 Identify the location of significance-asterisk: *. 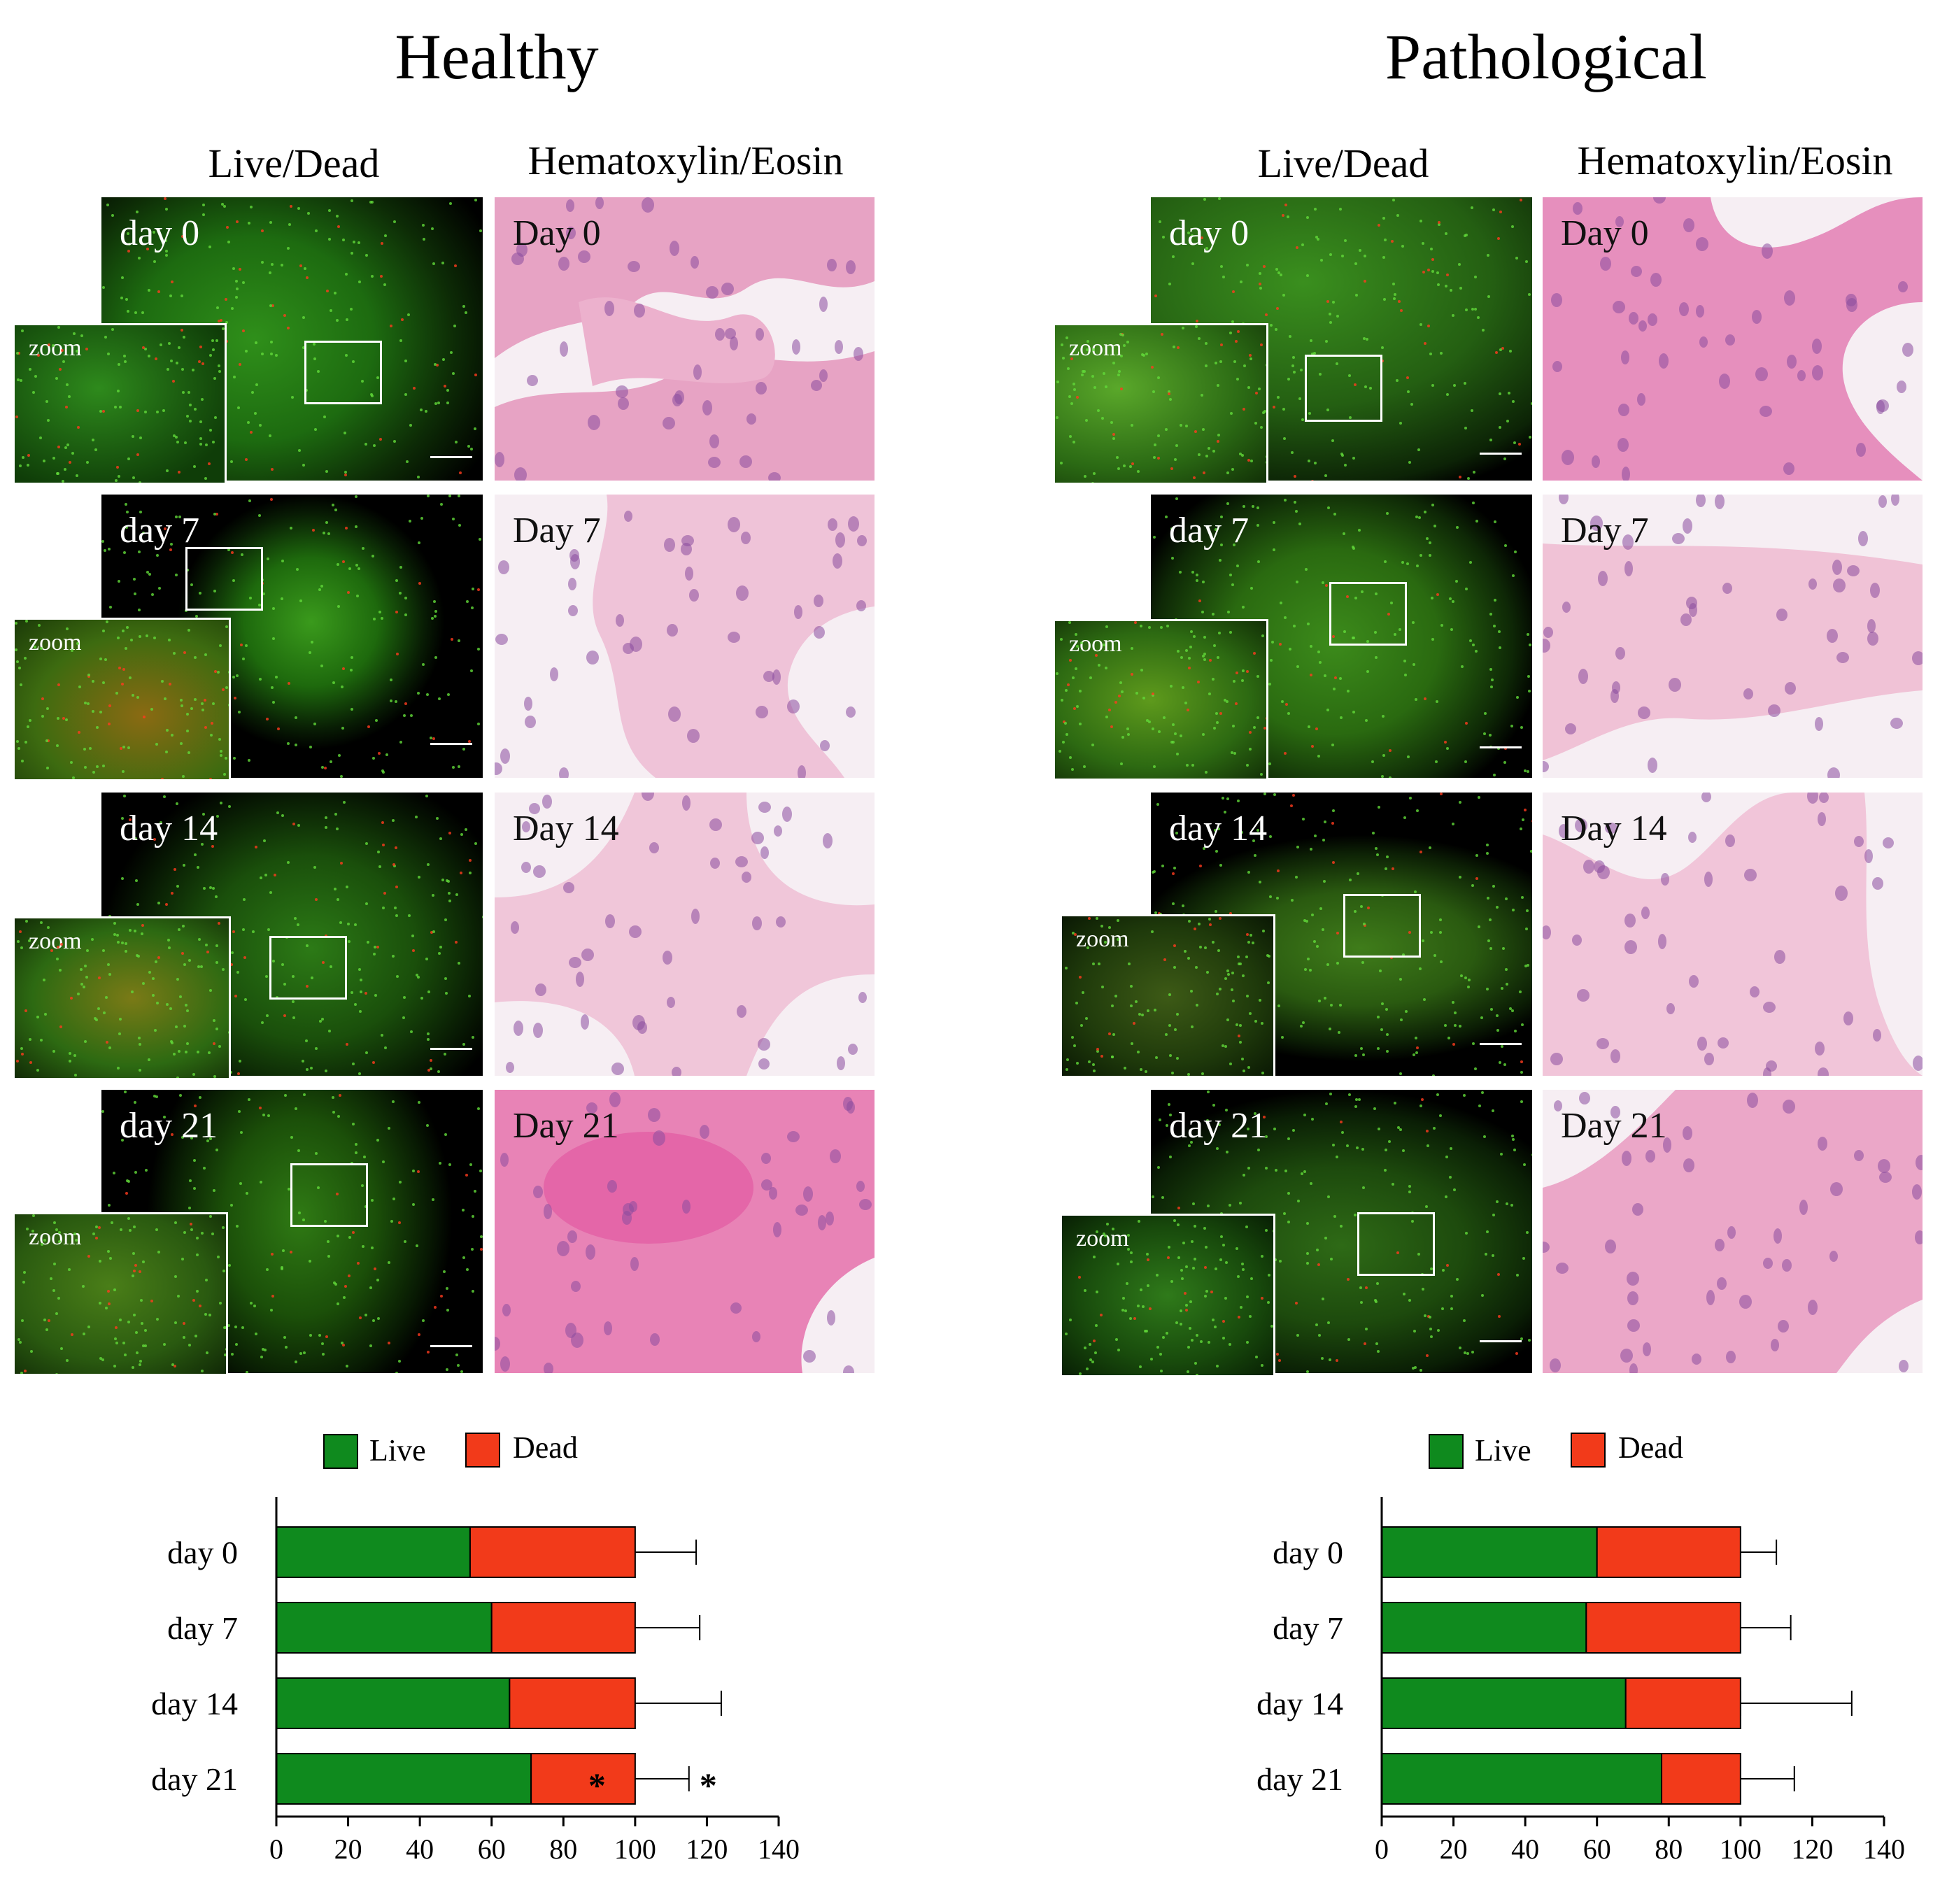
(597, 1785).